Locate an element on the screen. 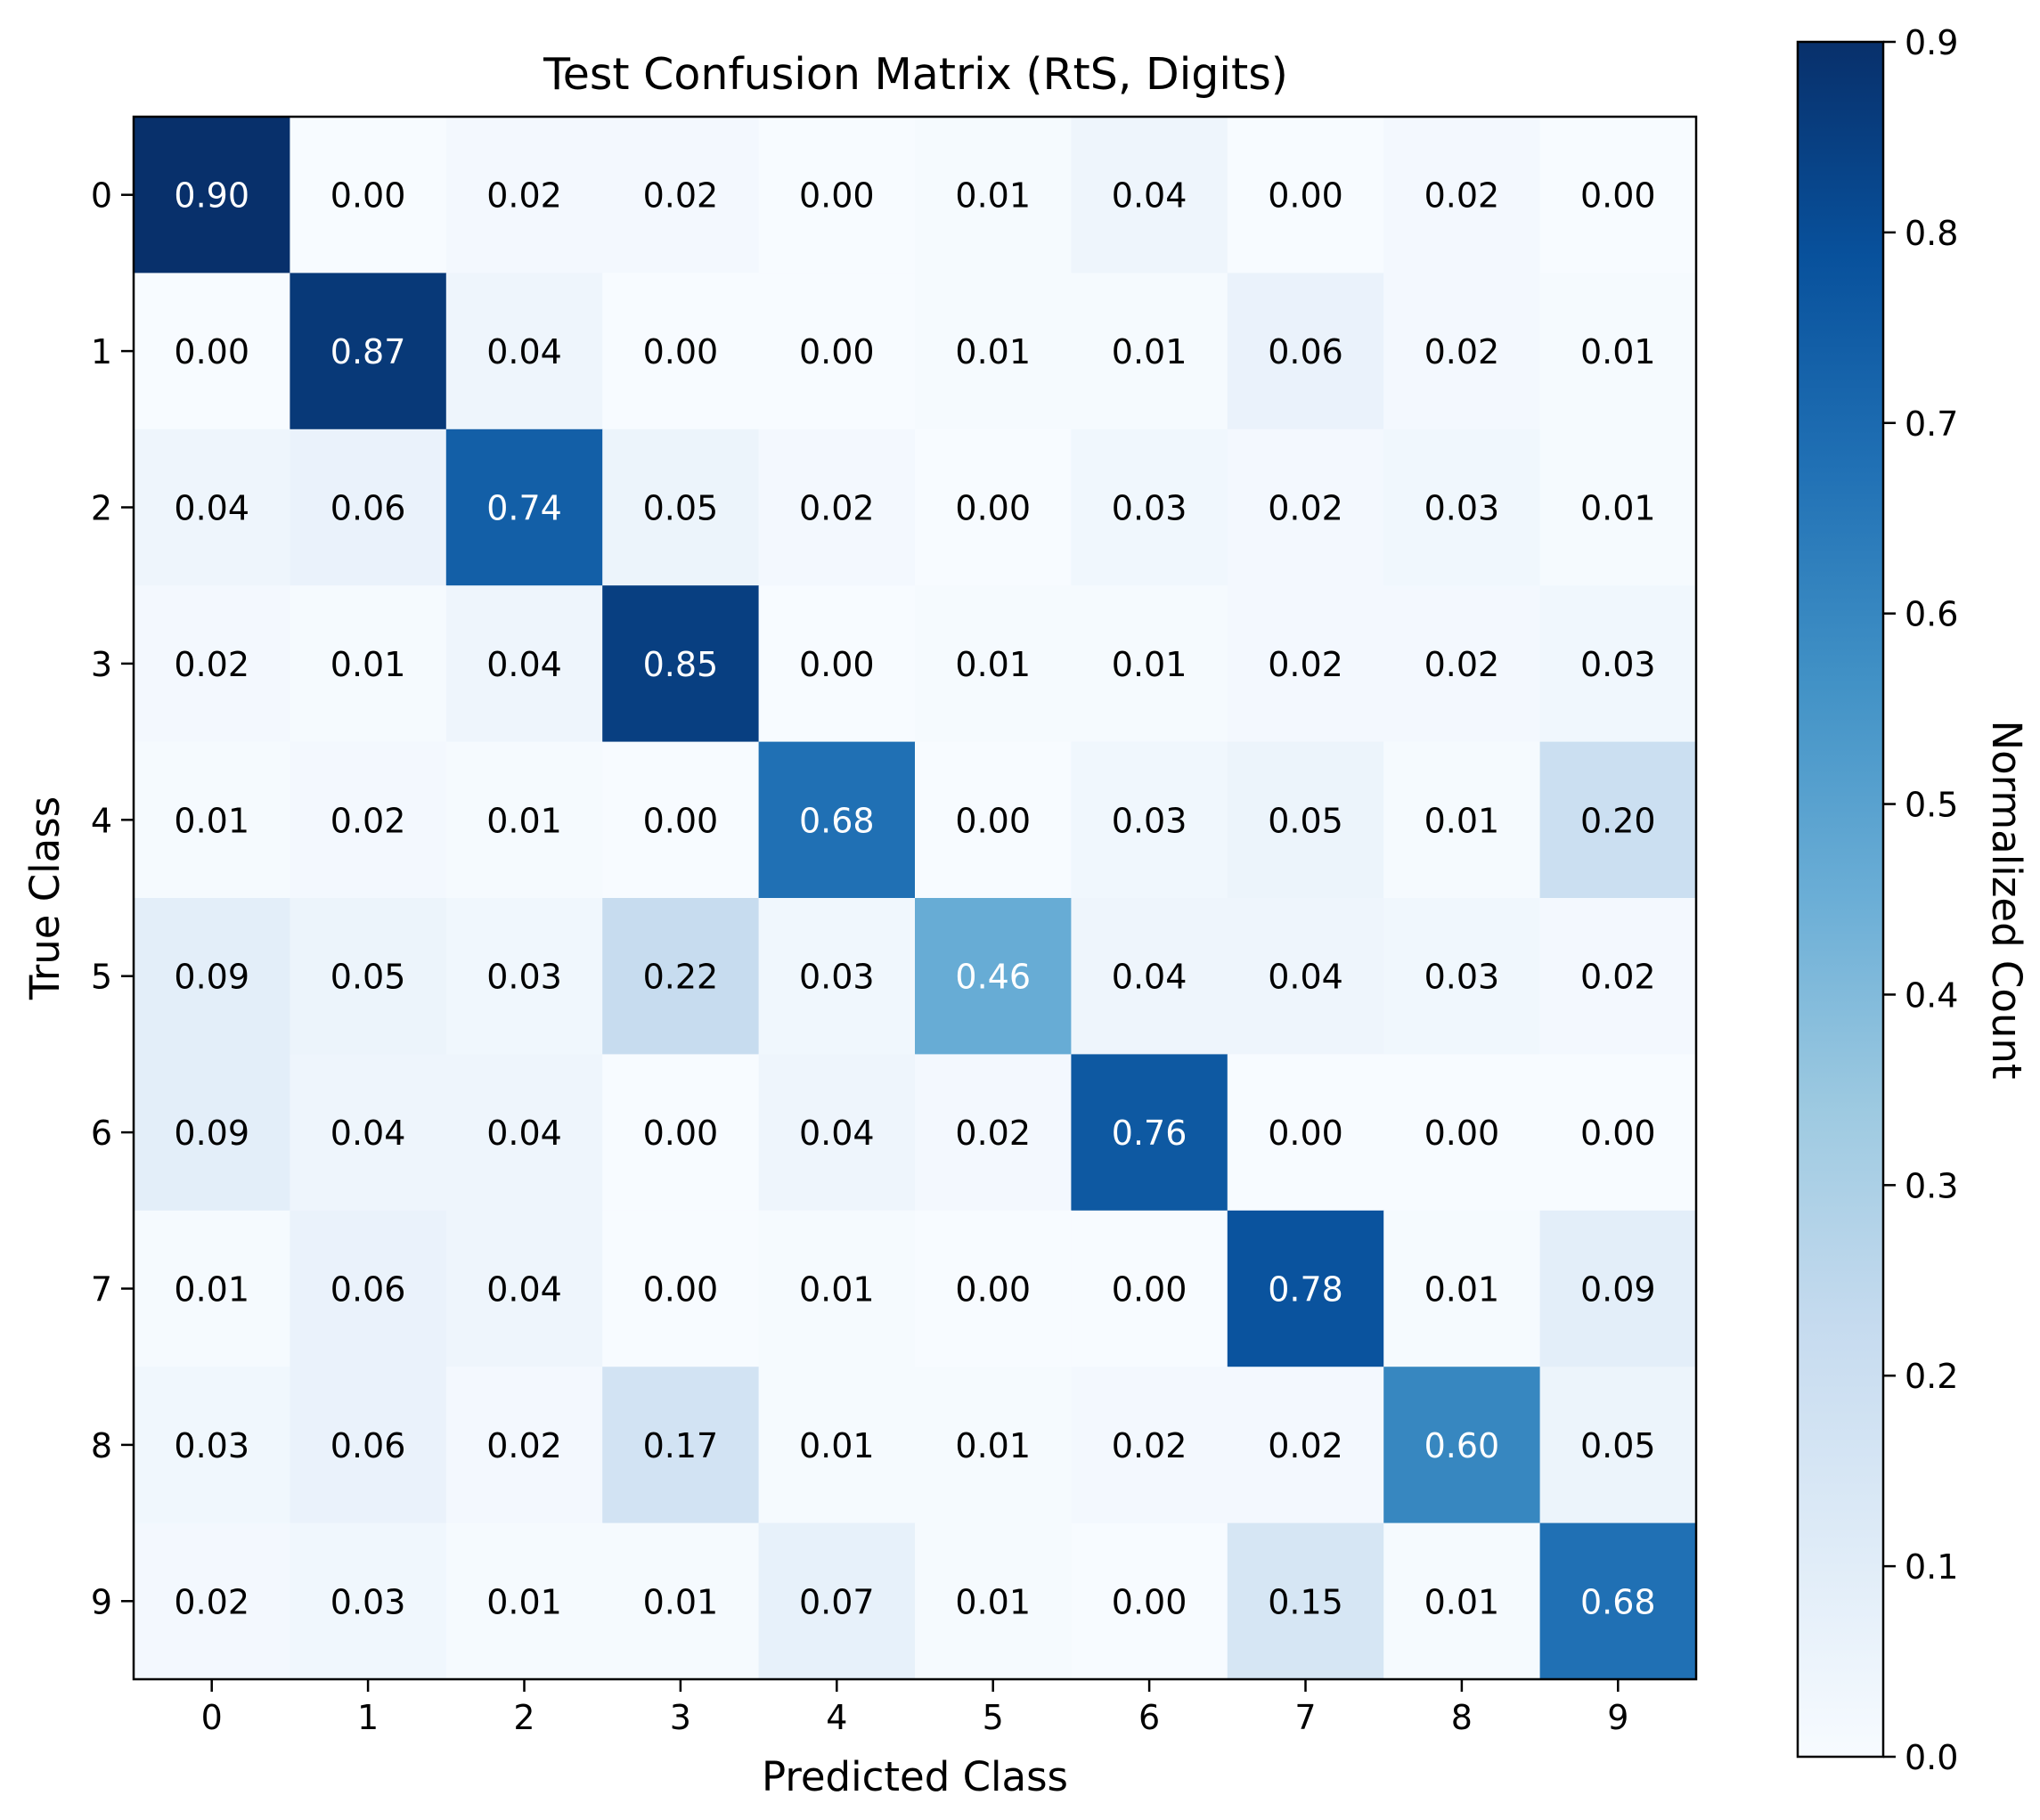  y-tick-label: 6 is located at coordinates (101, 1133).